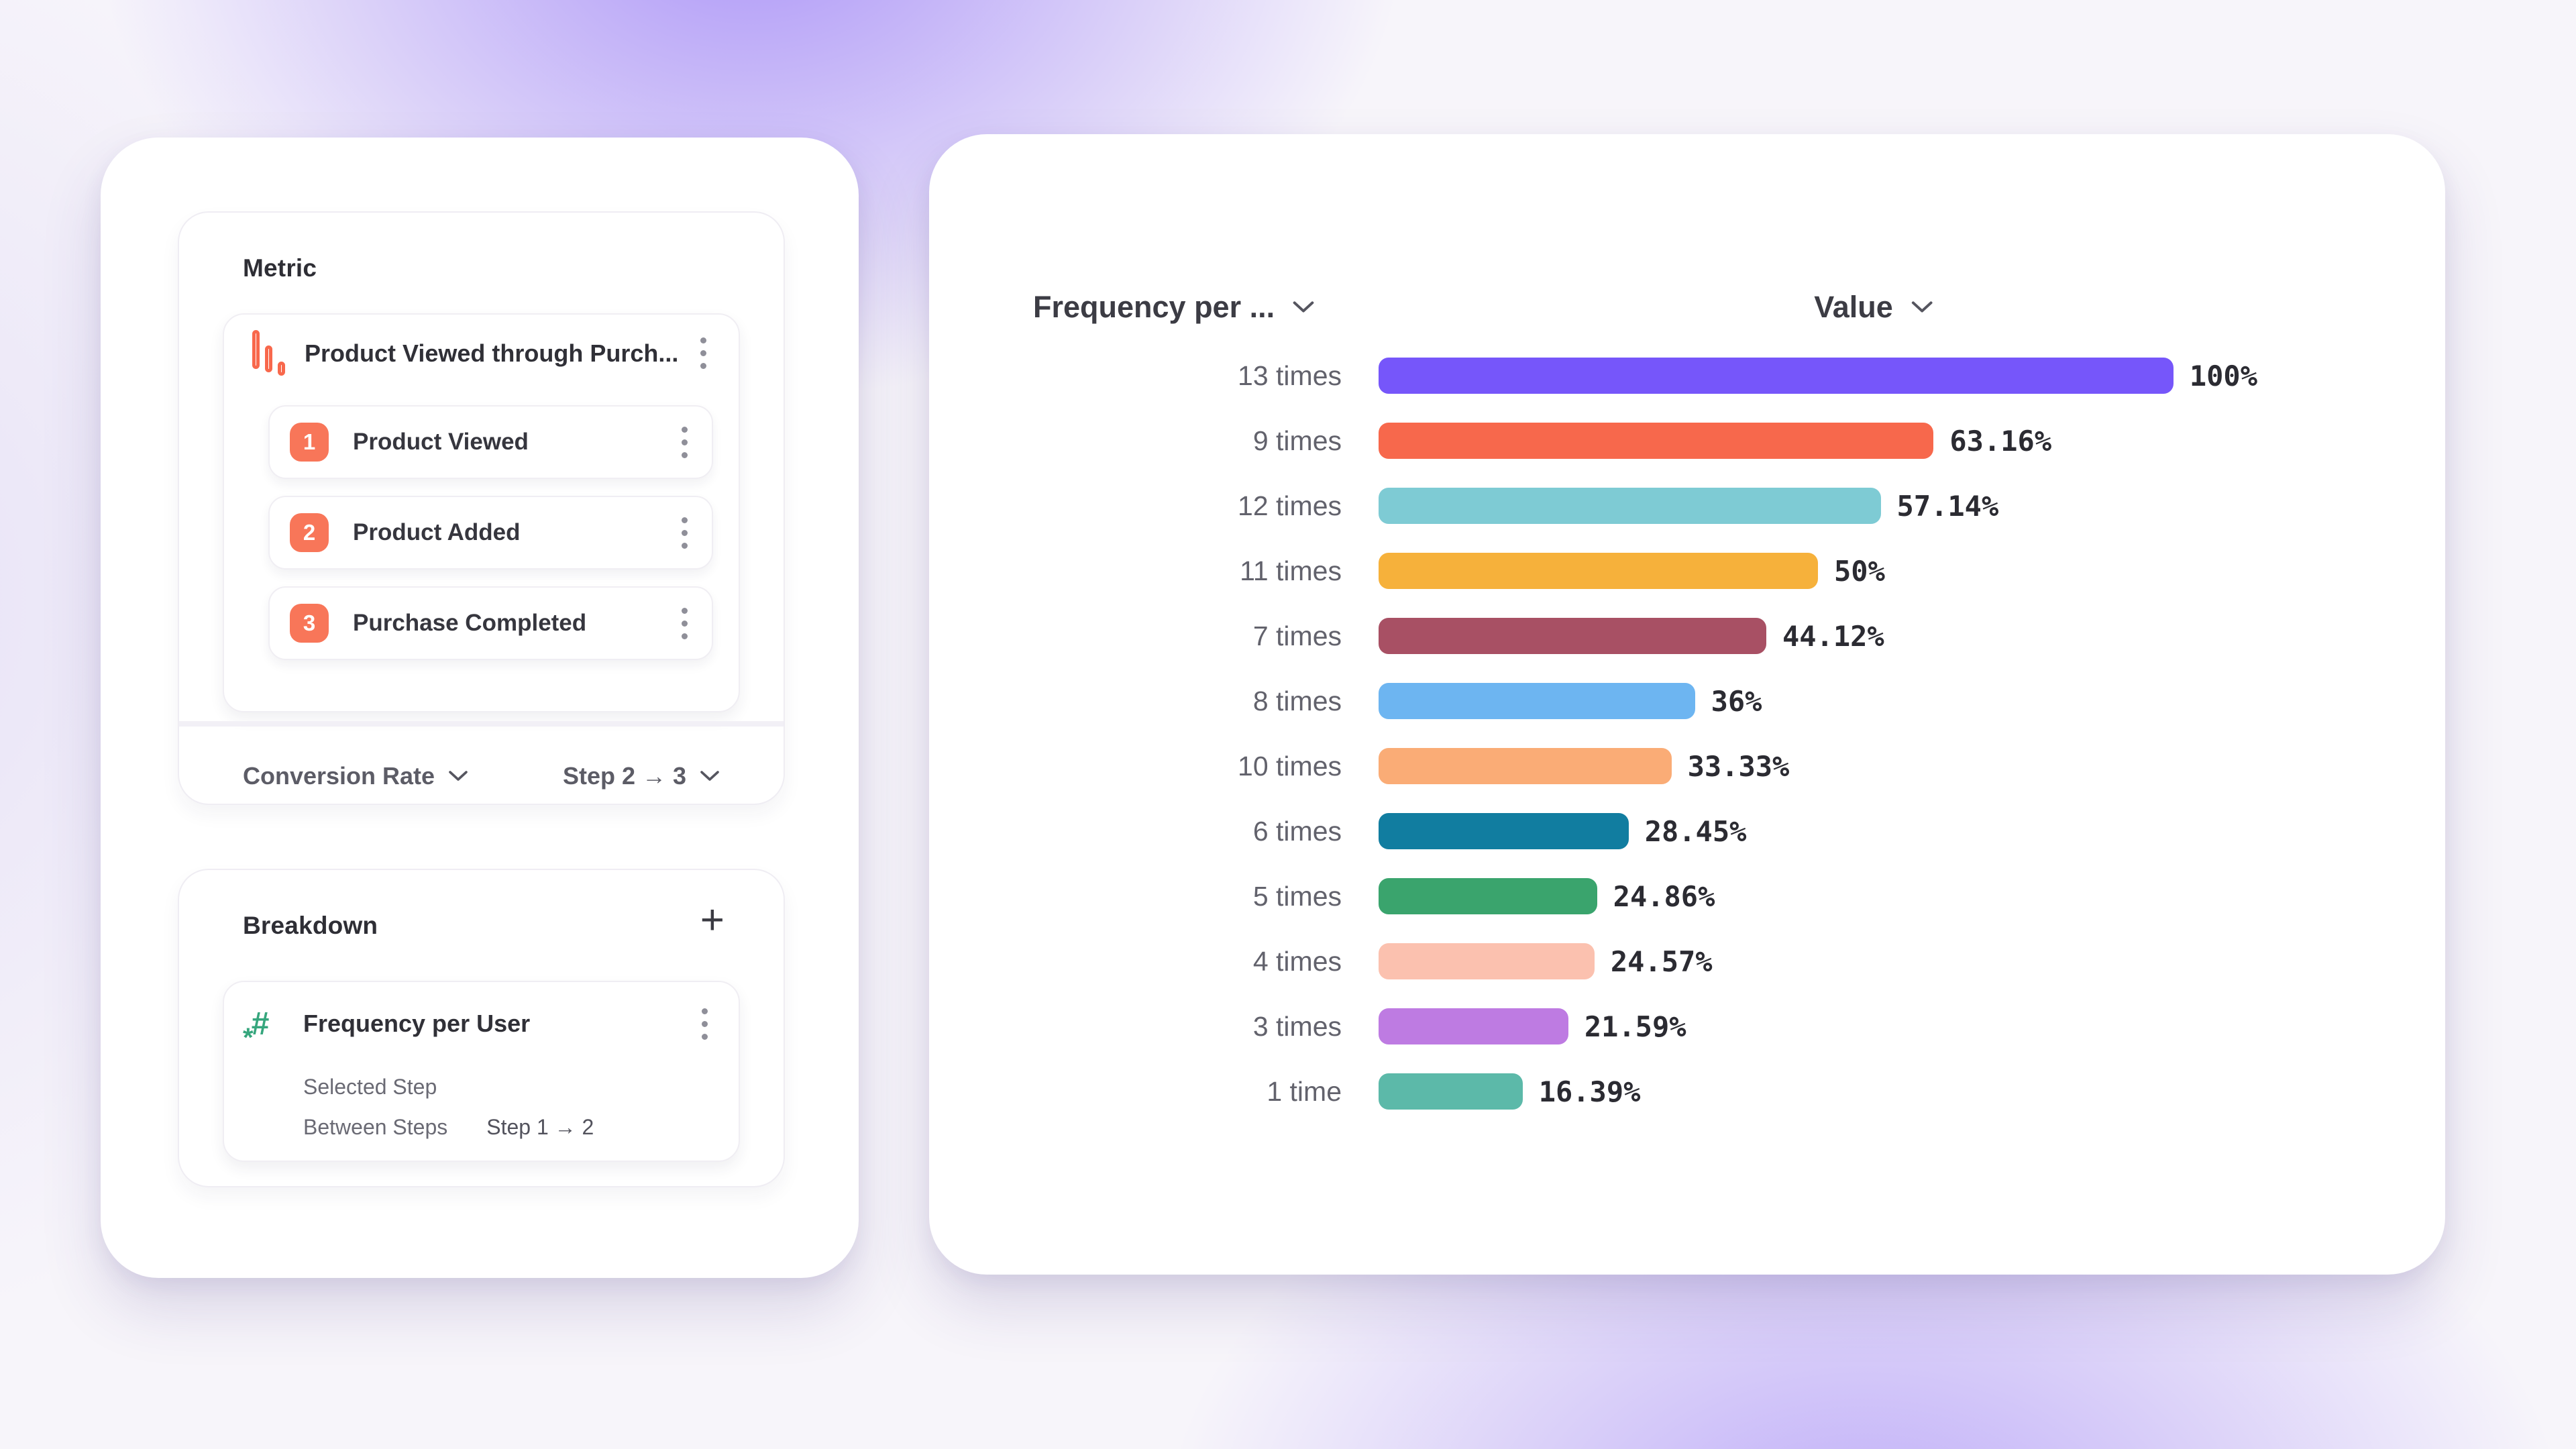  I want to click on conversion-rate-dropdown: Conversion Rate, so click(355, 776).